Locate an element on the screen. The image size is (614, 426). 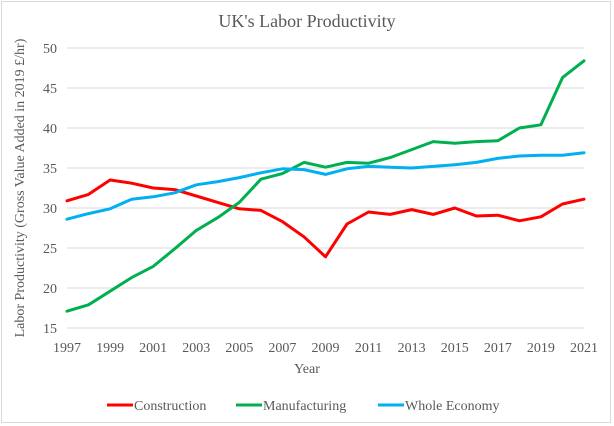
x-tick-label: 2005 is located at coordinates (239, 348).